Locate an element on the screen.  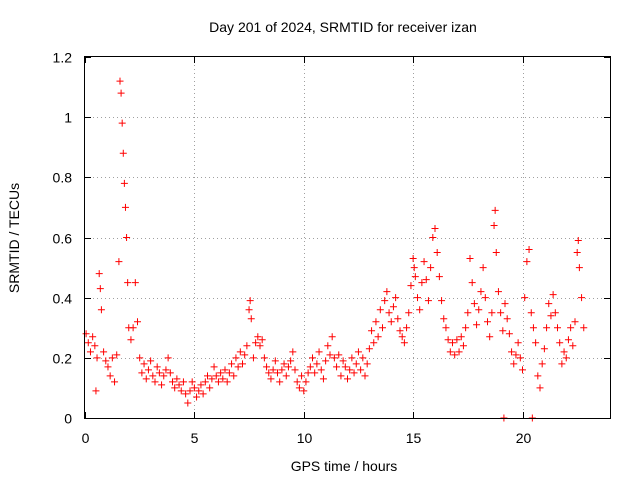
x-tick-label: 15 is located at coordinates (414, 438).